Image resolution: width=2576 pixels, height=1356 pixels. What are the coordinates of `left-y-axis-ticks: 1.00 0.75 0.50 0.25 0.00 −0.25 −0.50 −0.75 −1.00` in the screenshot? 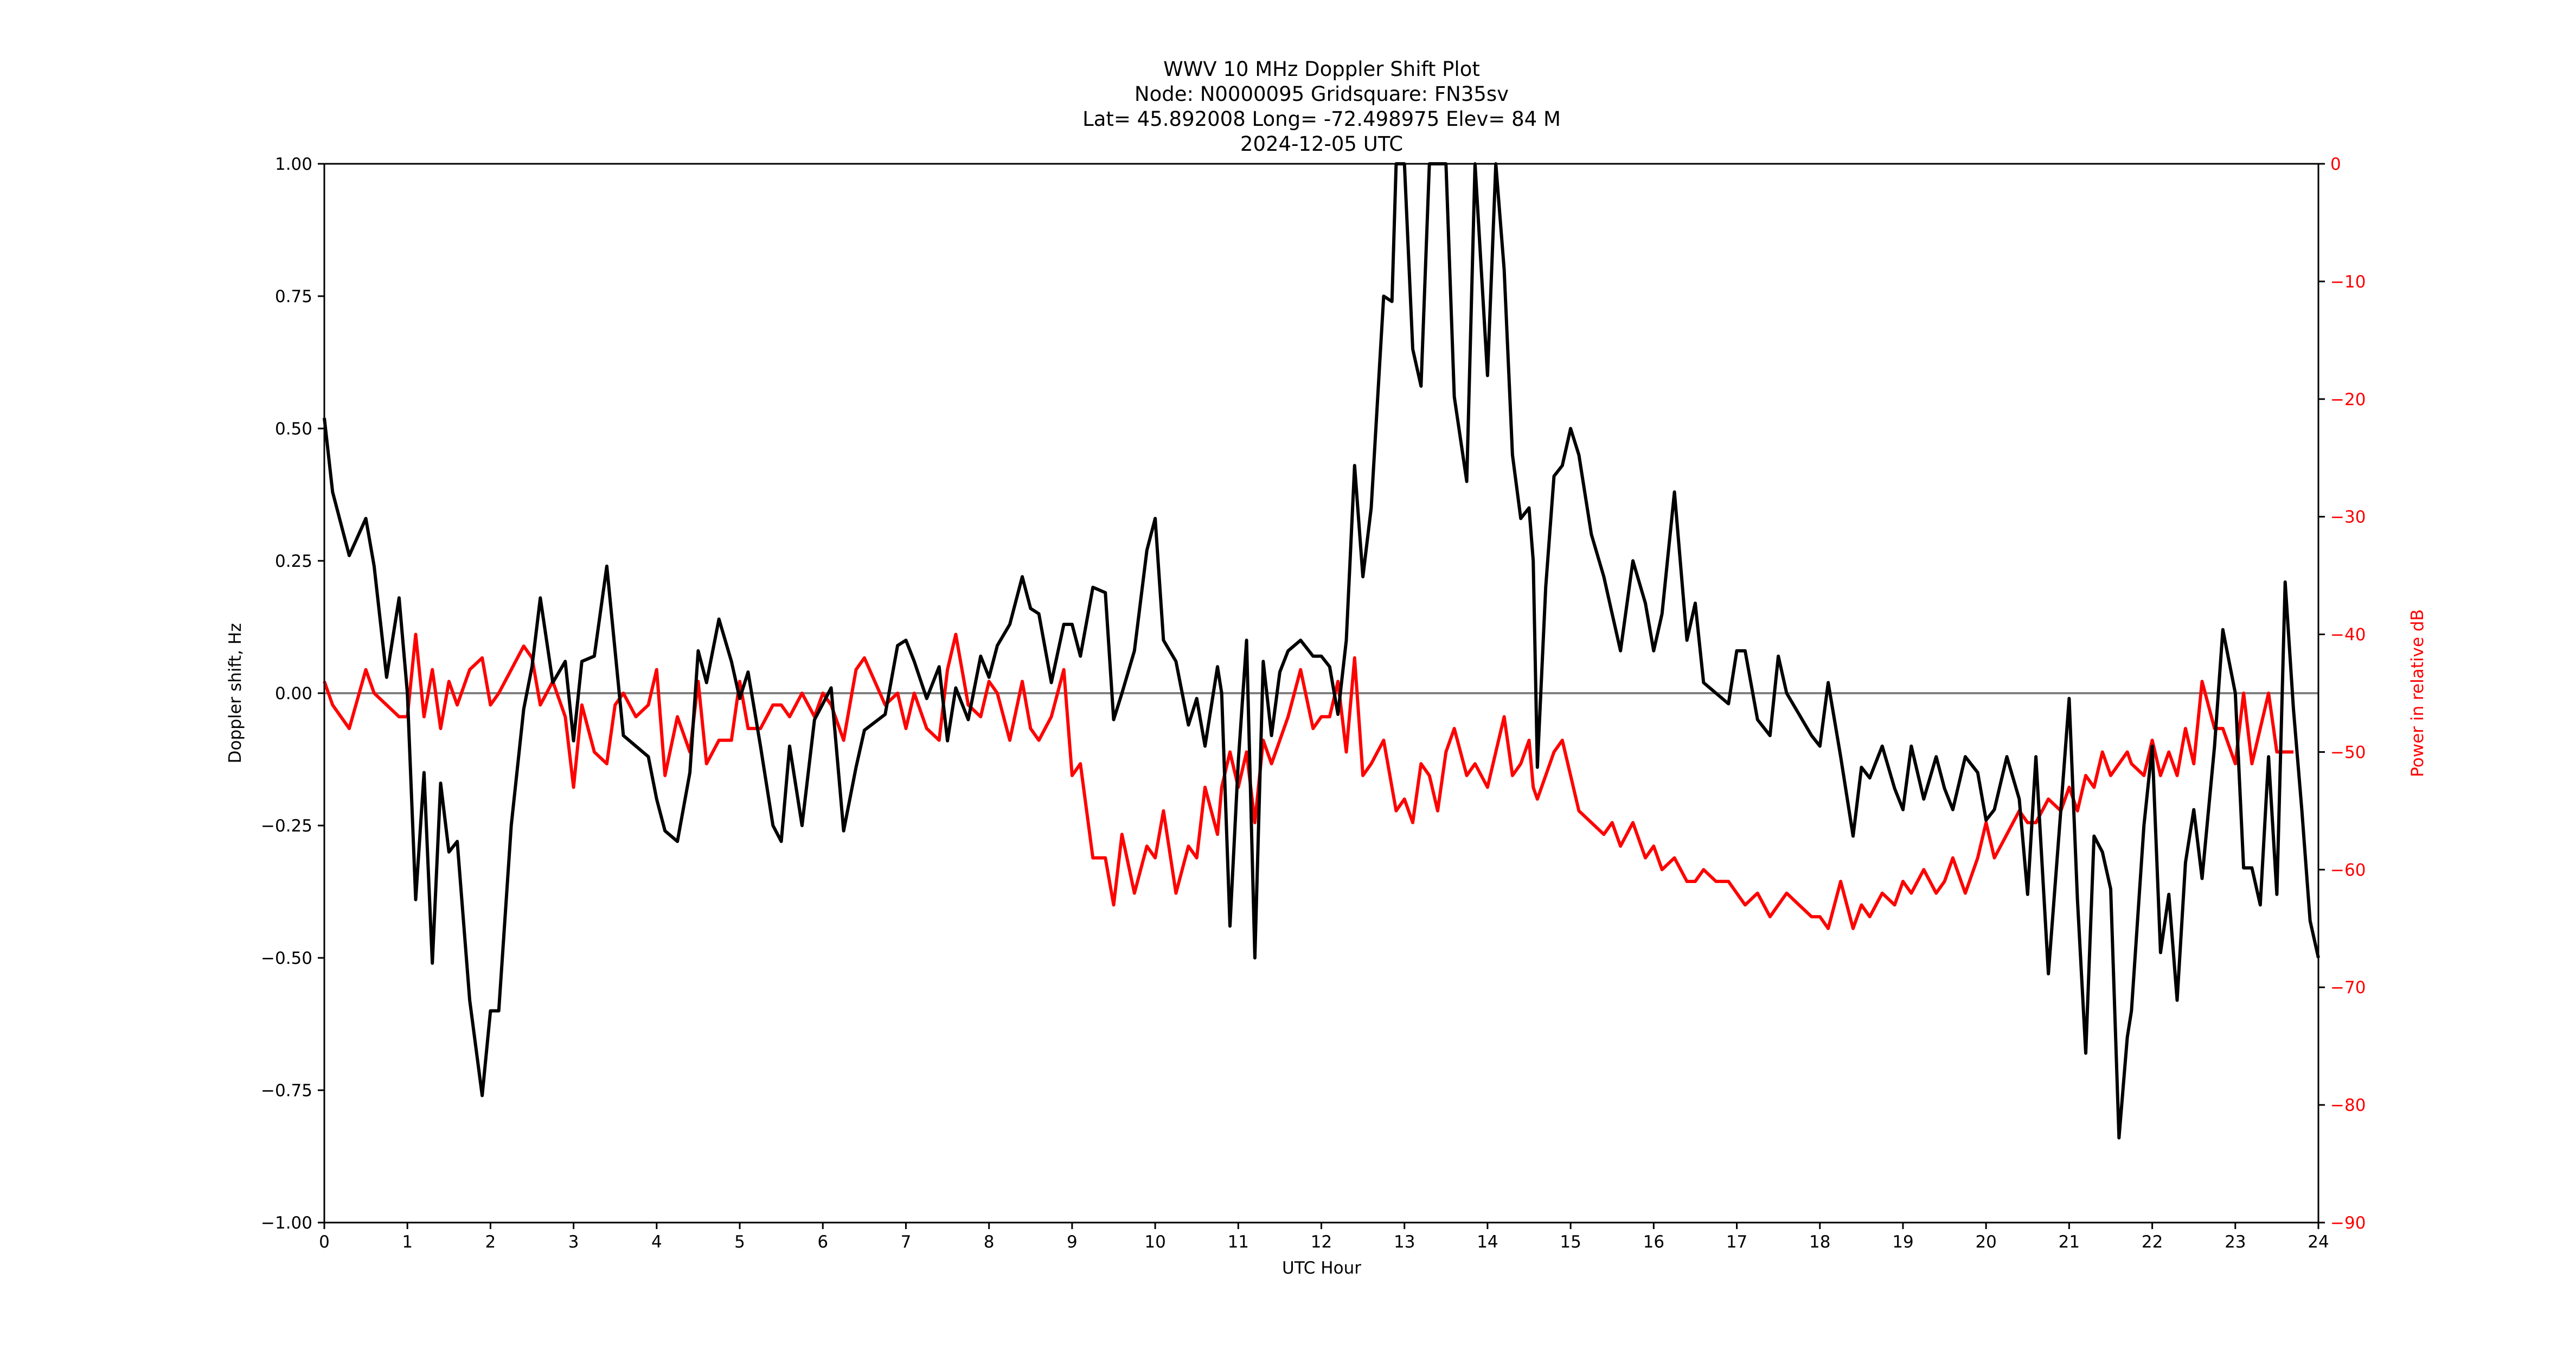 It's located at (292, 694).